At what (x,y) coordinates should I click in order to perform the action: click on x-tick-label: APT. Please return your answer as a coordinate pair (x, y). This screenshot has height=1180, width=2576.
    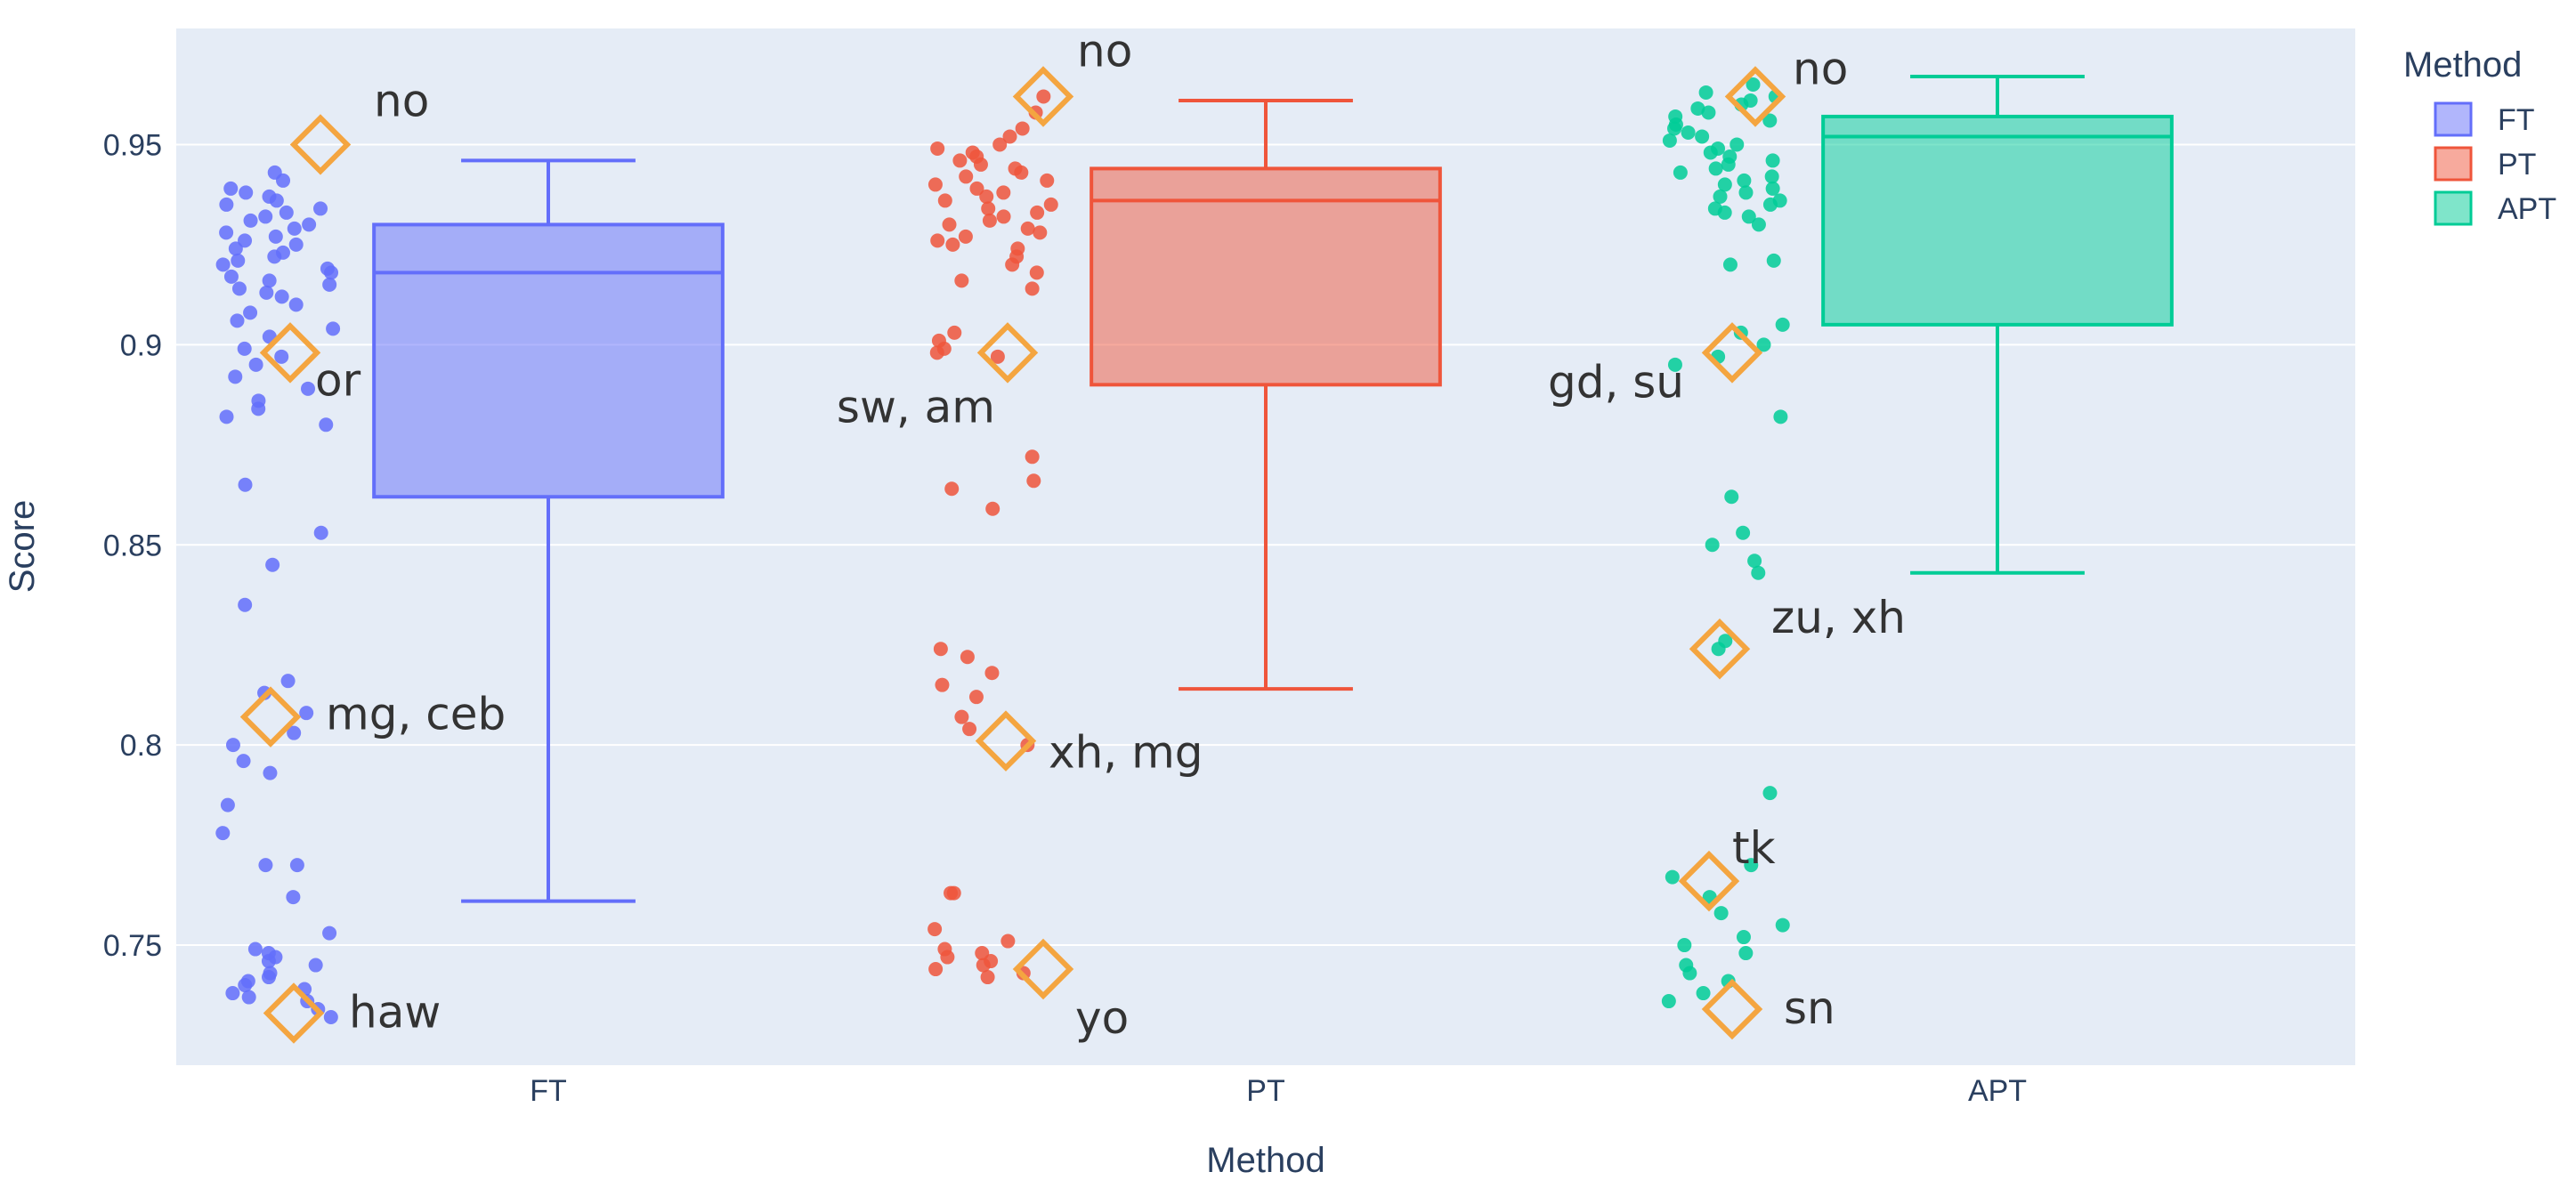
    Looking at the image, I should click on (1998, 1091).